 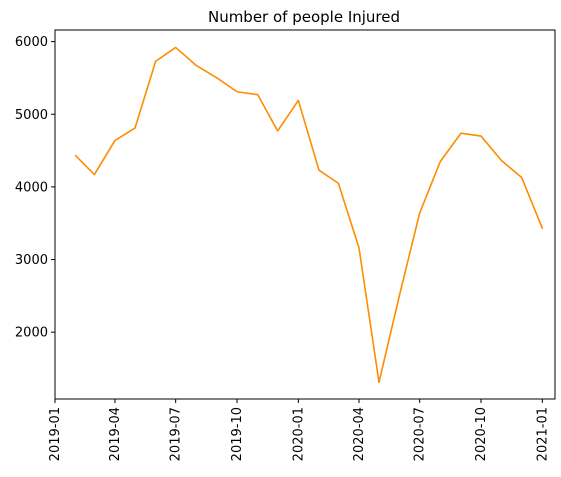 What do you see at coordinates (420, 434) in the screenshot?
I see `x-tick-label: 2020-07` at bounding box center [420, 434].